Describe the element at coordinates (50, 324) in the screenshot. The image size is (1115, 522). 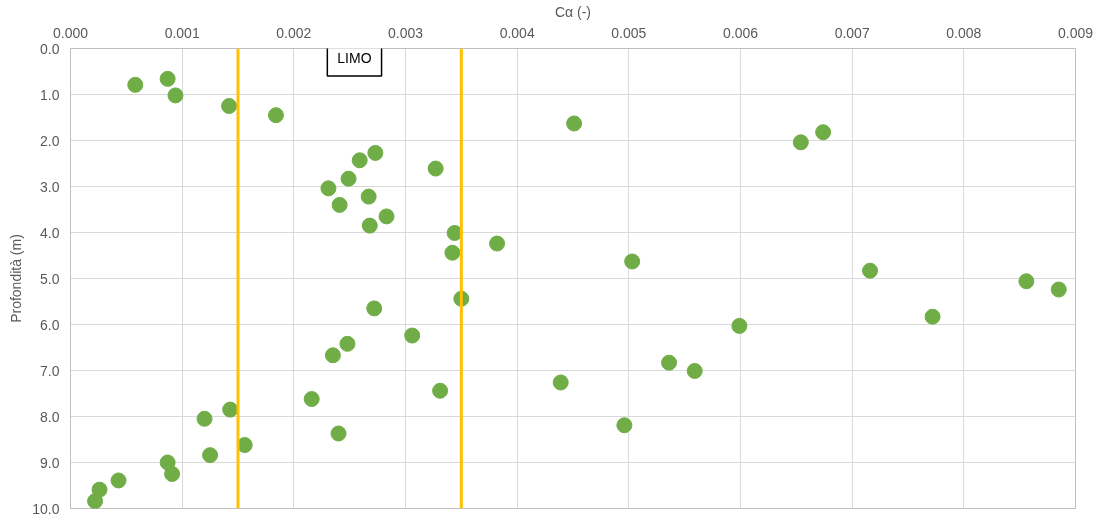
I see `y-tick-label: 6.0` at that location.